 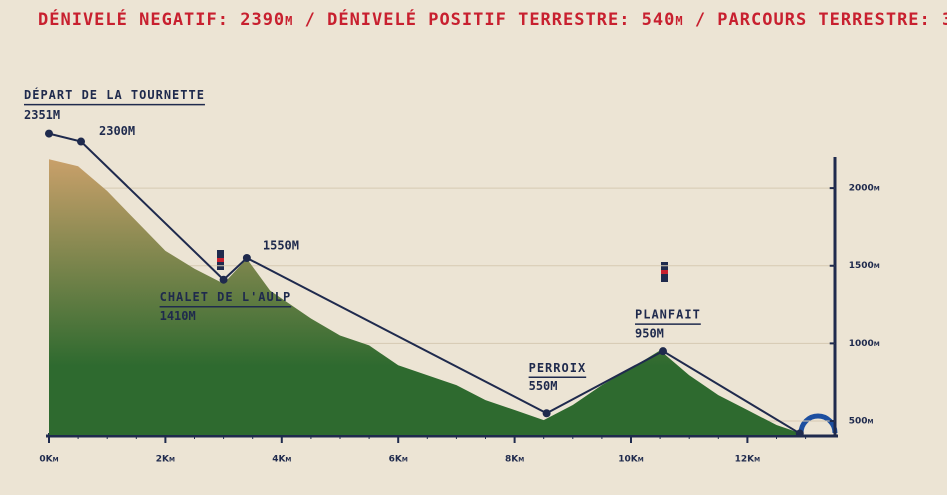 I want to click on finish-arch, so click(x=818, y=423).